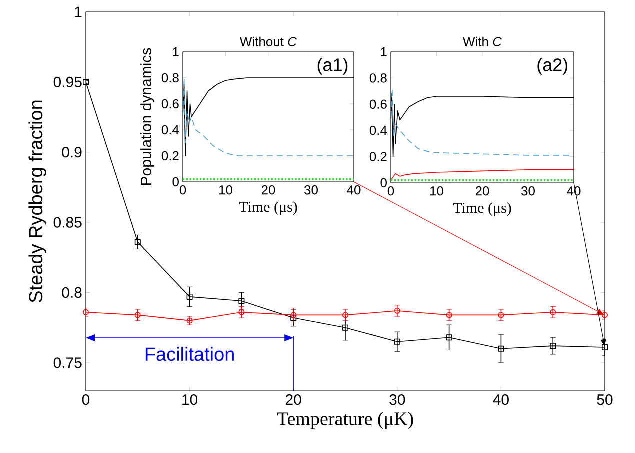  Describe the element at coordinates (605, 400) in the screenshot. I see `x-tick-label: 50` at that location.